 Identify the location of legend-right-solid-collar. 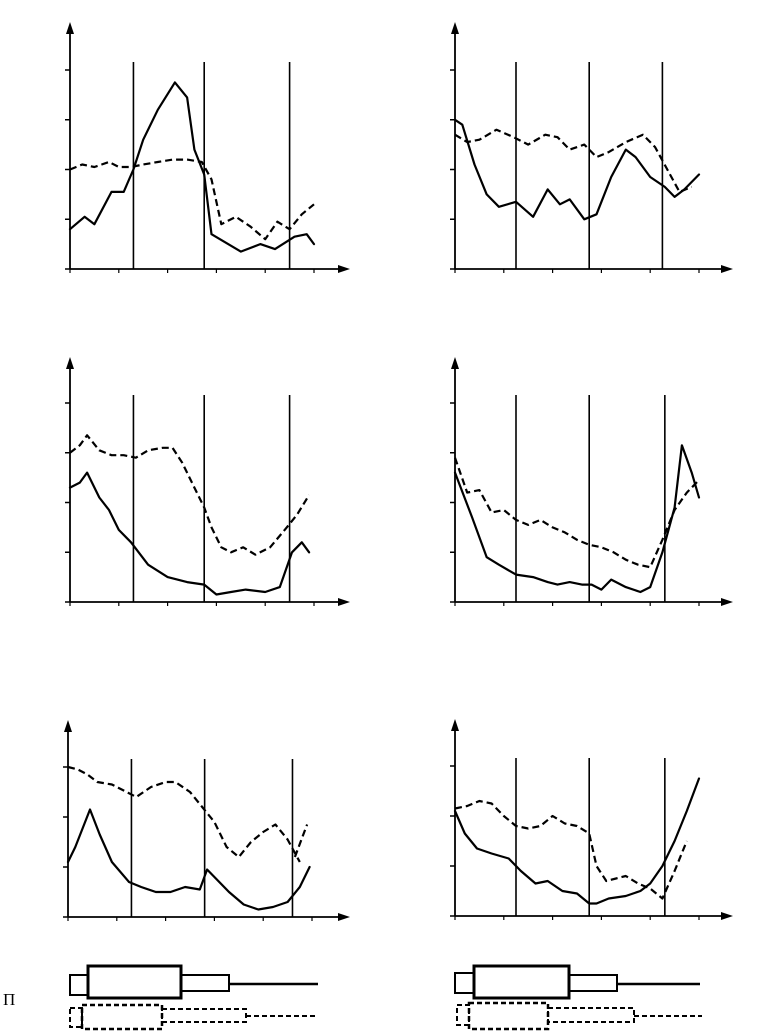
(593, 983).